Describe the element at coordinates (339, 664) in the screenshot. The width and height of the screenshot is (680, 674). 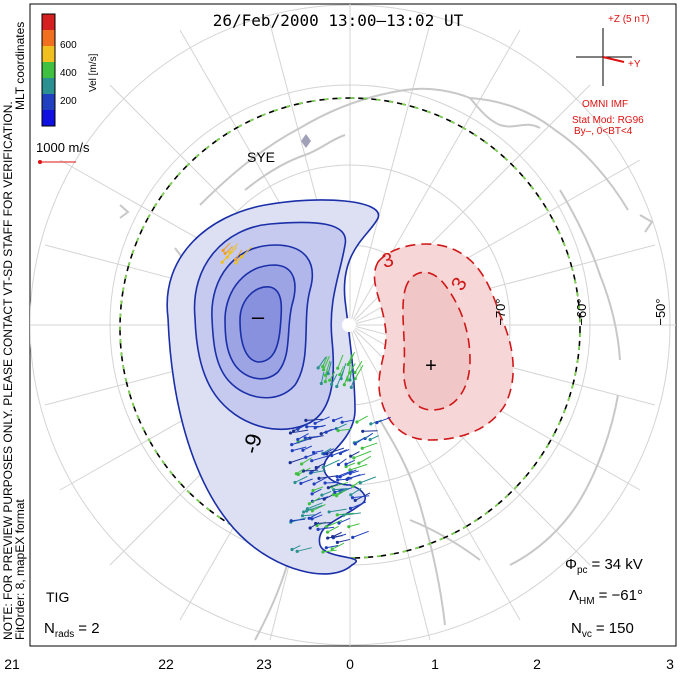
I see `mlt-axis: 21 22 23 0 1 2 3` at that location.